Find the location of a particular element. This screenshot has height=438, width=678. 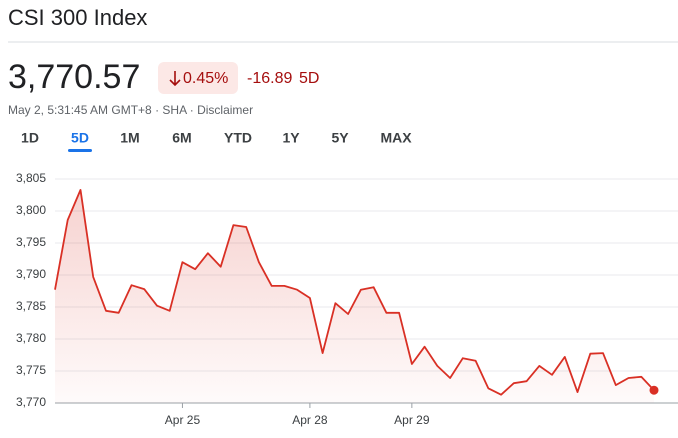

y-tick-label: 3,785 is located at coordinates (31, 306).